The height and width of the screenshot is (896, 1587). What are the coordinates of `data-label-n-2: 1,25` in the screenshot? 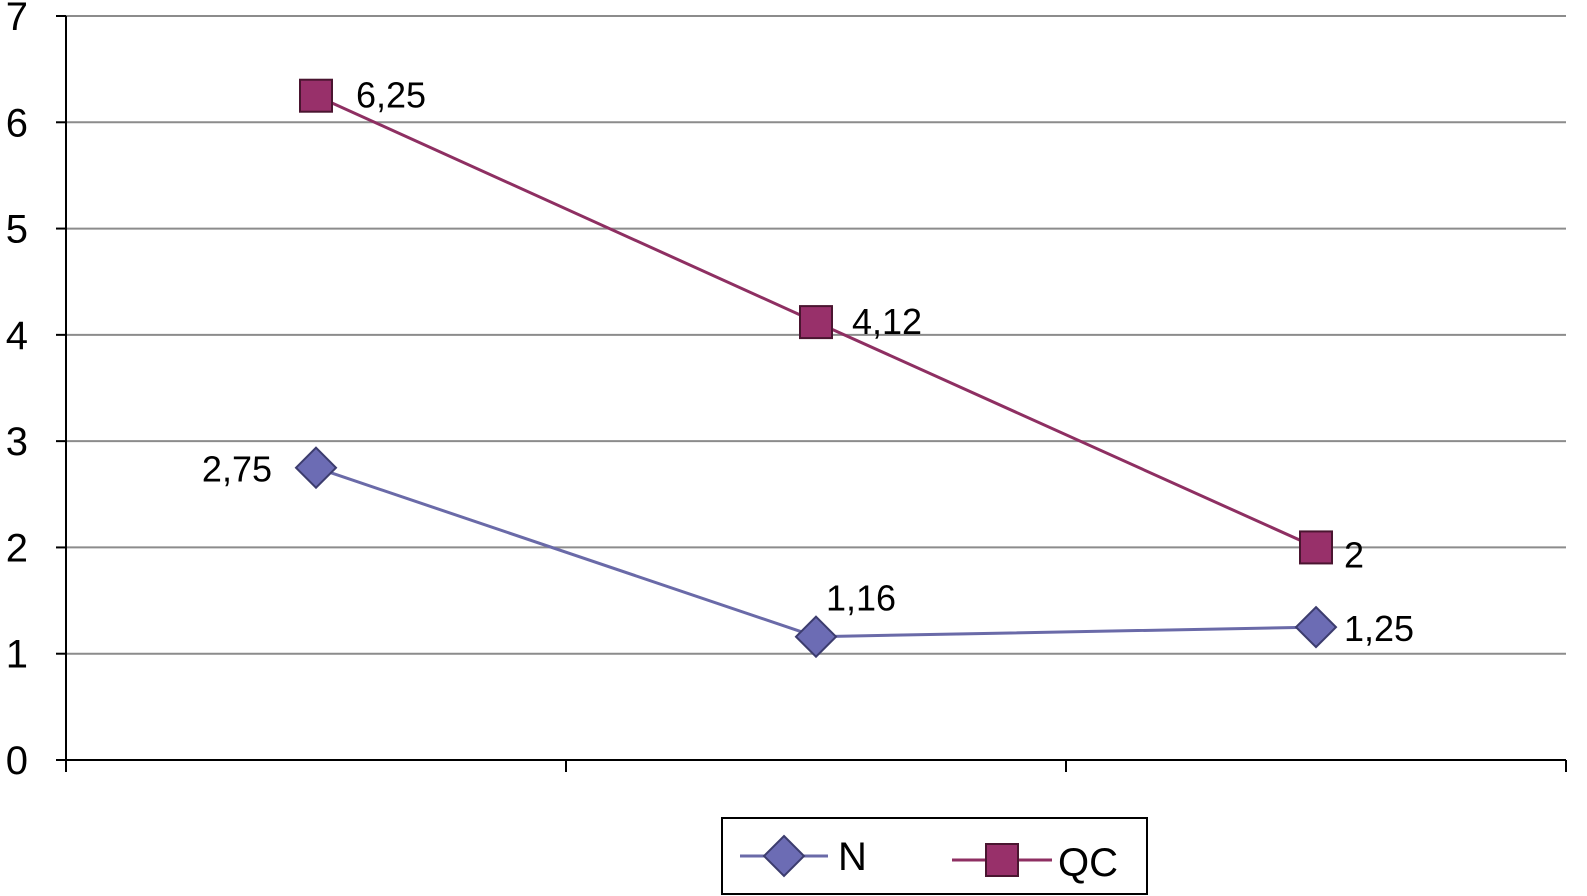 It's located at (1379, 628).